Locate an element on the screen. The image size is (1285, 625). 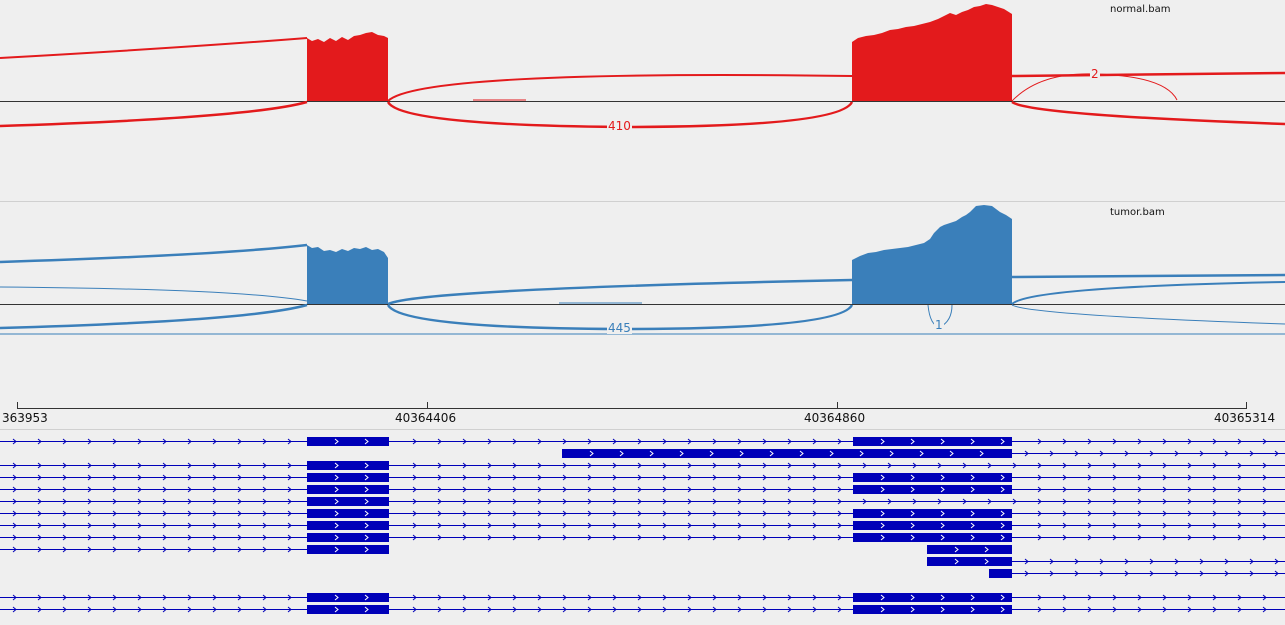
ruler-divider is located at coordinates (642, 429).